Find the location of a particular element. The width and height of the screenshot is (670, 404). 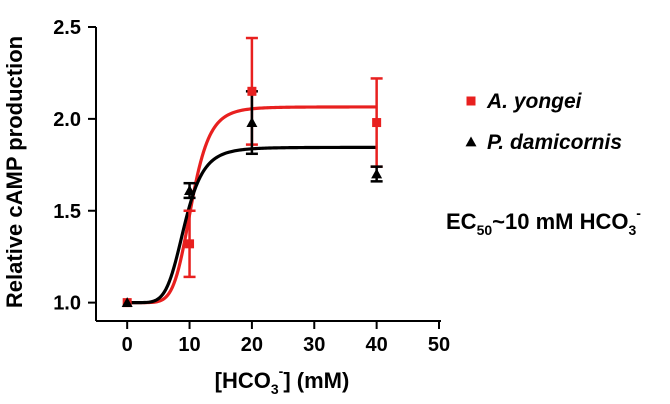

y-axis-title: Relative cAMP production is located at coordinates (14, 172).